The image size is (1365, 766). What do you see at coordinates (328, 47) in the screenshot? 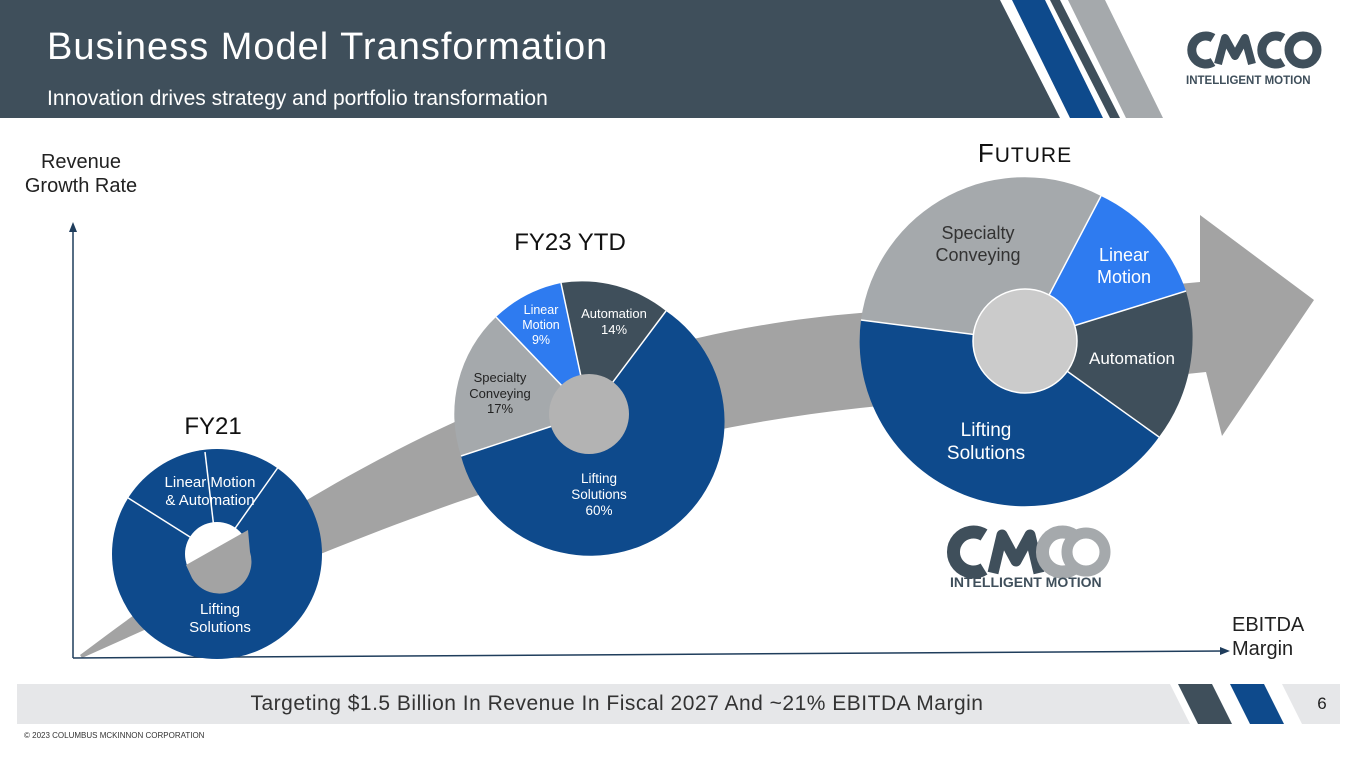
I see `page-title: Business Model Transformation` at bounding box center [328, 47].